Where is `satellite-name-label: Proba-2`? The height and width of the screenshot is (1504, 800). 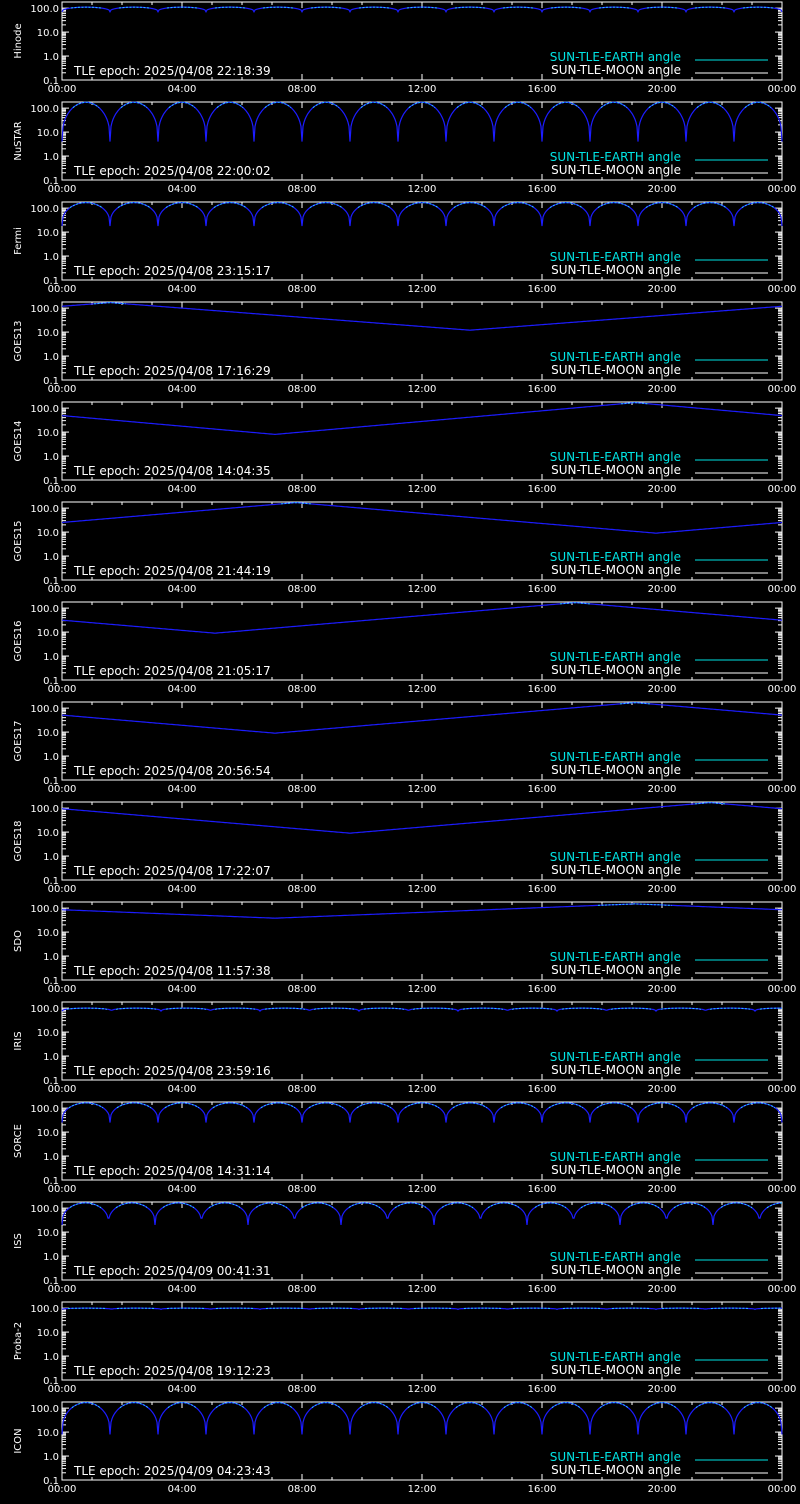 satellite-name-label: Proba-2 is located at coordinates (18, 1341).